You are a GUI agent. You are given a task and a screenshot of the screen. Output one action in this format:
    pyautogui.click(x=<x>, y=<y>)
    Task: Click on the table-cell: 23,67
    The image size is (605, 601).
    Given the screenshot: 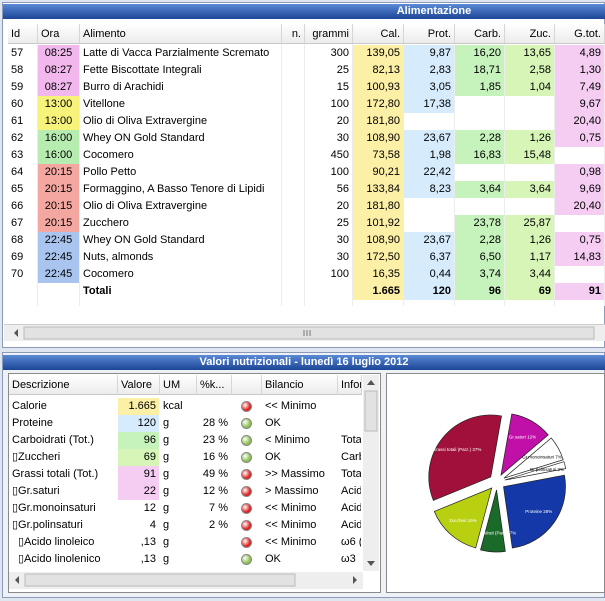 What is the action you would take?
    pyautogui.click(x=429, y=138)
    